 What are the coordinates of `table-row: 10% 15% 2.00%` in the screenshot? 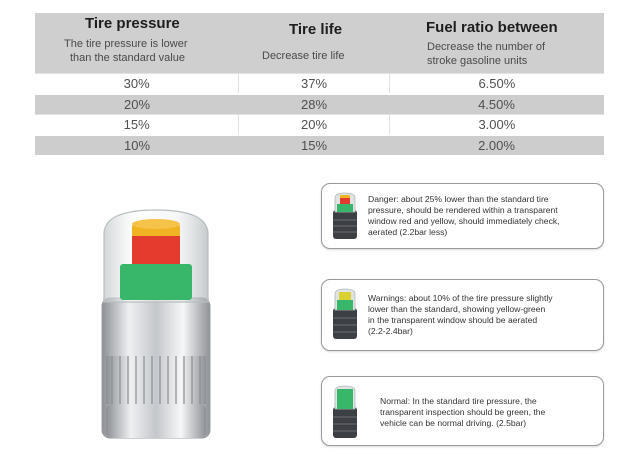 It's located at (319, 144).